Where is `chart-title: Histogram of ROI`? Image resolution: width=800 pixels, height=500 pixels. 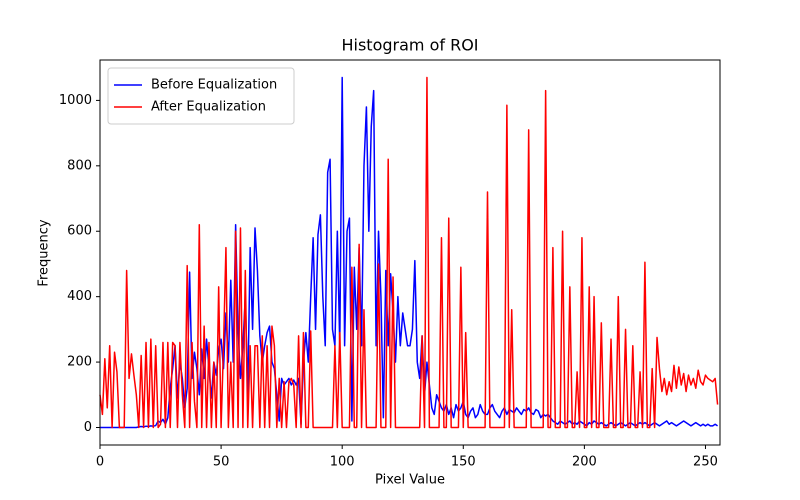
chart-title: Histogram of ROI is located at coordinates (409, 45).